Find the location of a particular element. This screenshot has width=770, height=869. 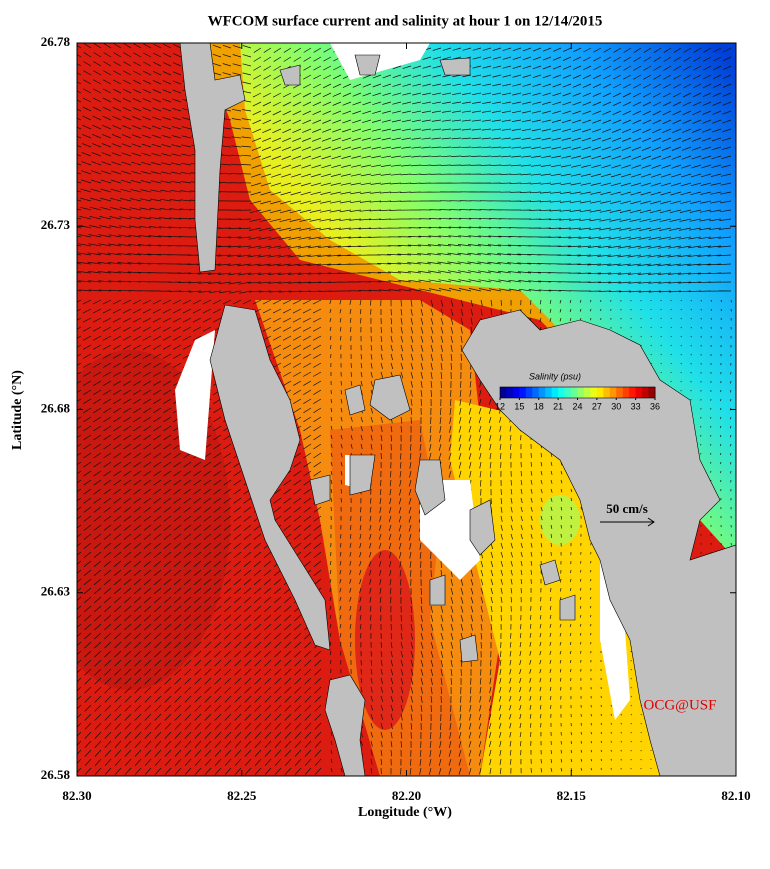

y-tick-label: 26.63 is located at coordinates (56, 591).